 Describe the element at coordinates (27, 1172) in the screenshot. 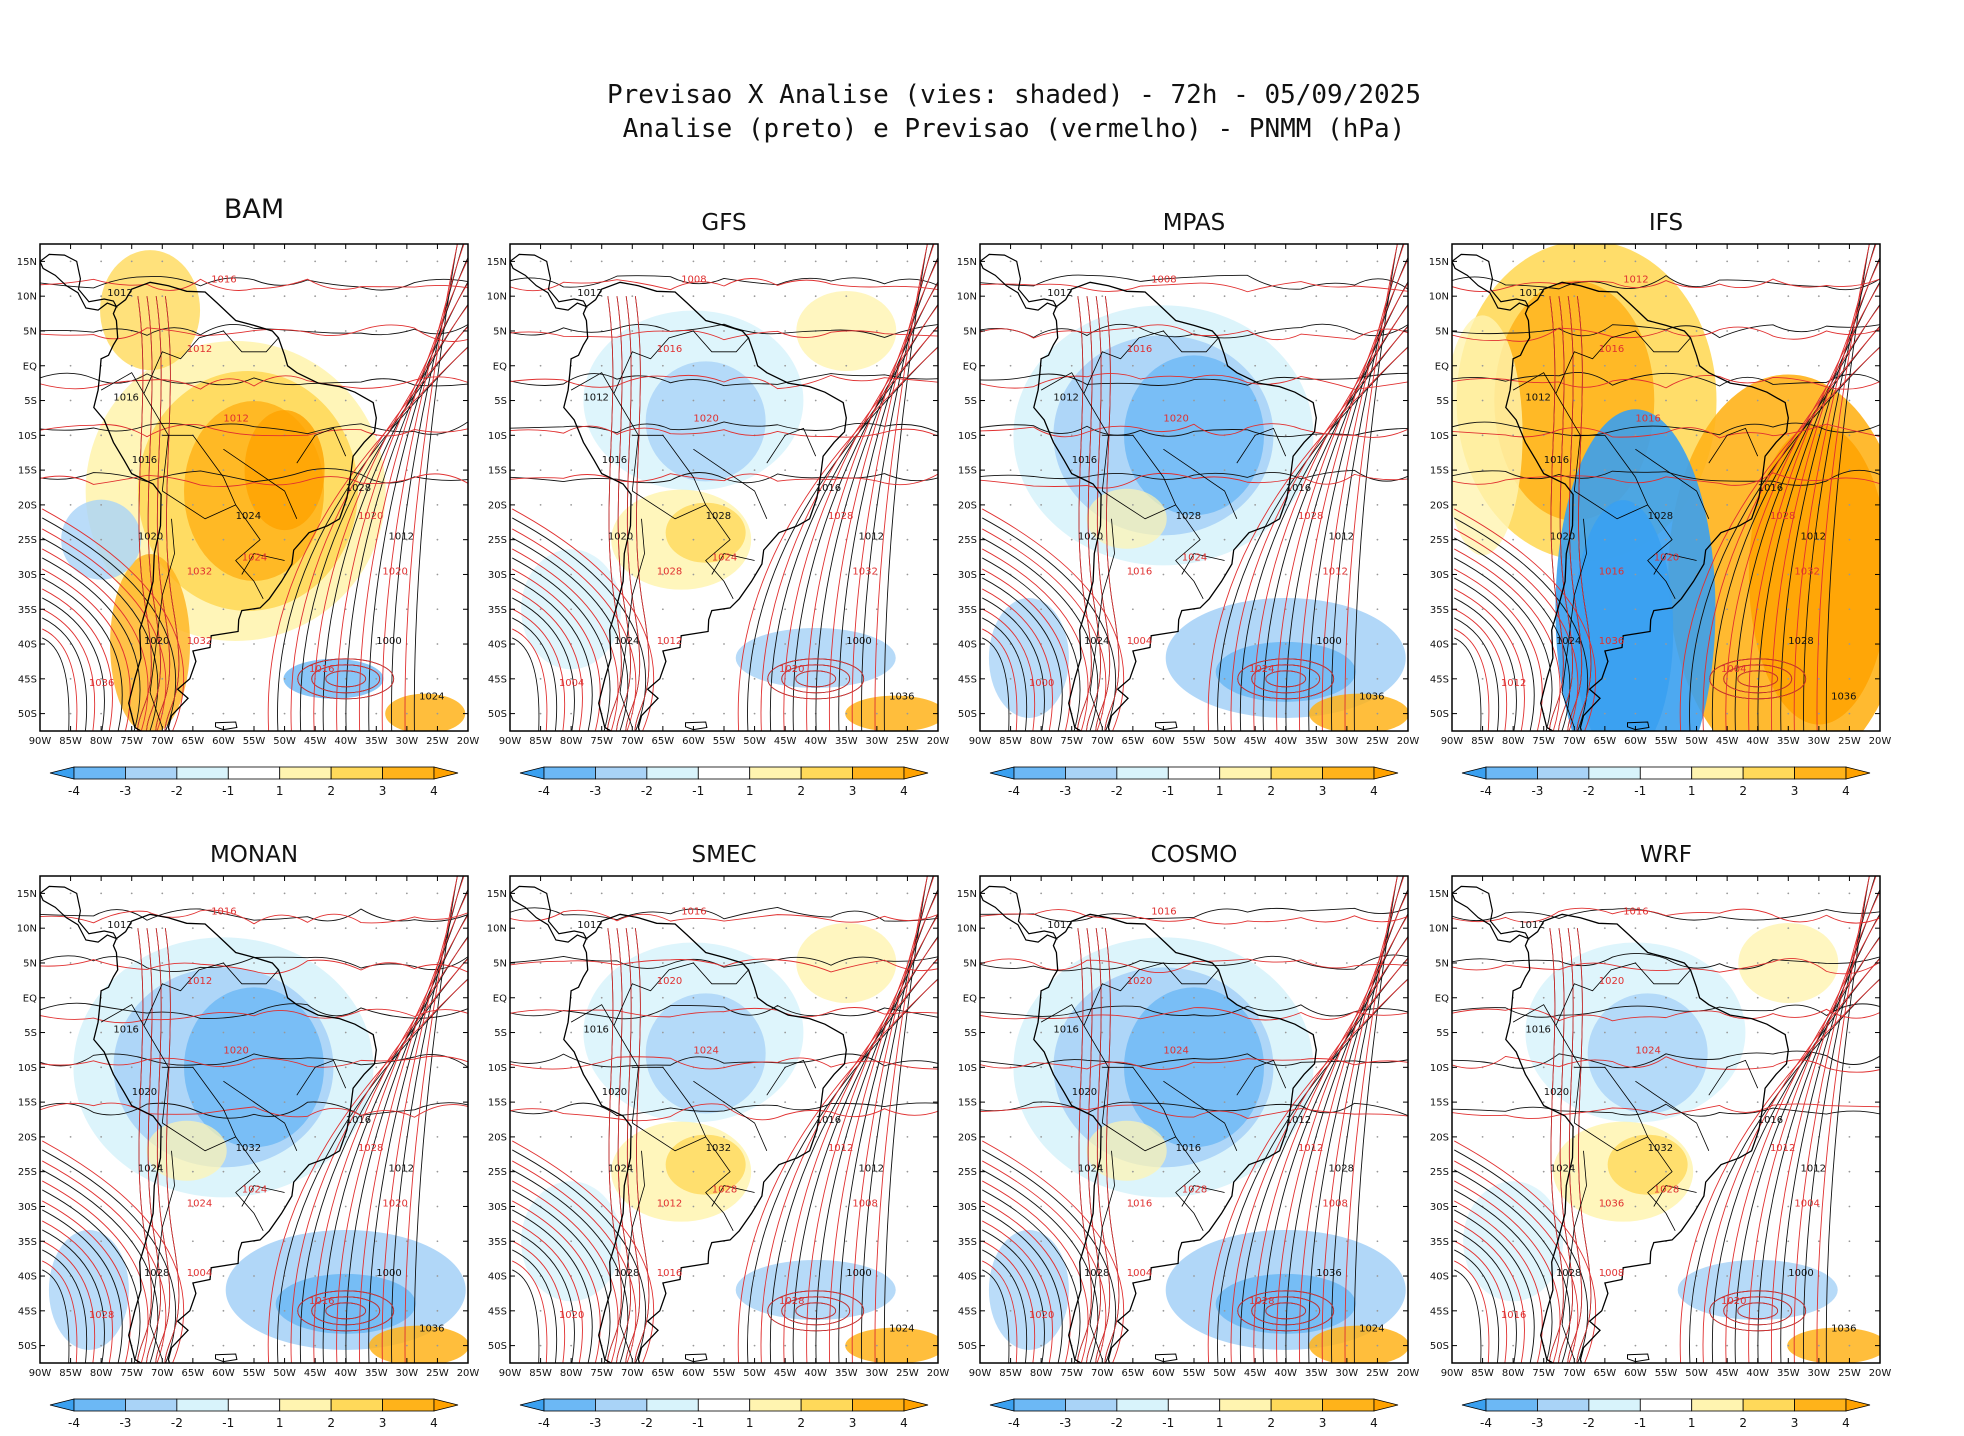

I see `lat-tick-label: 25S` at that location.